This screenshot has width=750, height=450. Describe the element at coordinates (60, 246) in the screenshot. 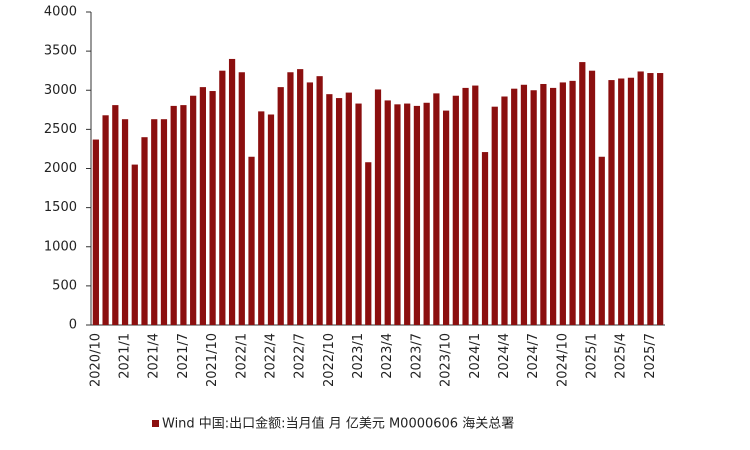

I see `y-tick-label: 1000` at that location.